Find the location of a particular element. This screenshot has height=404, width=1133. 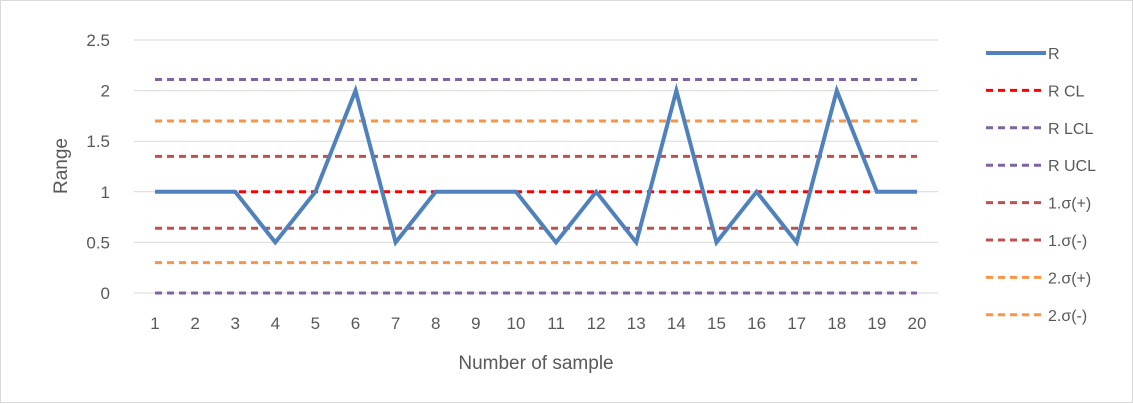

x-tick-label: 10 is located at coordinates (515, 323).